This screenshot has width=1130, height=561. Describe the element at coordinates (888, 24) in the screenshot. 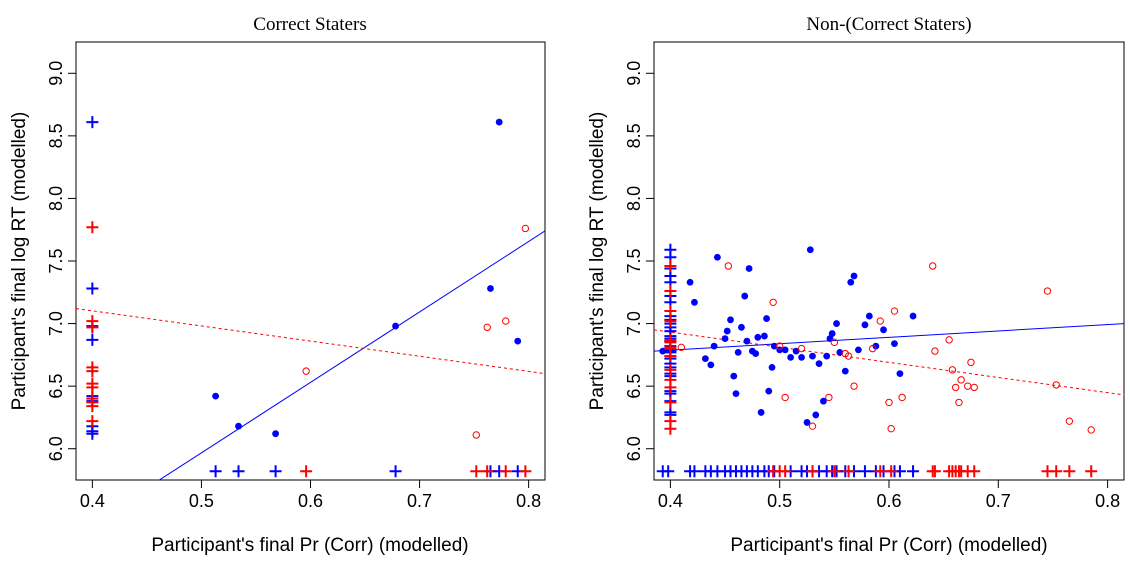

I see `chart-title: Non-(Correct Staters)` at that location.